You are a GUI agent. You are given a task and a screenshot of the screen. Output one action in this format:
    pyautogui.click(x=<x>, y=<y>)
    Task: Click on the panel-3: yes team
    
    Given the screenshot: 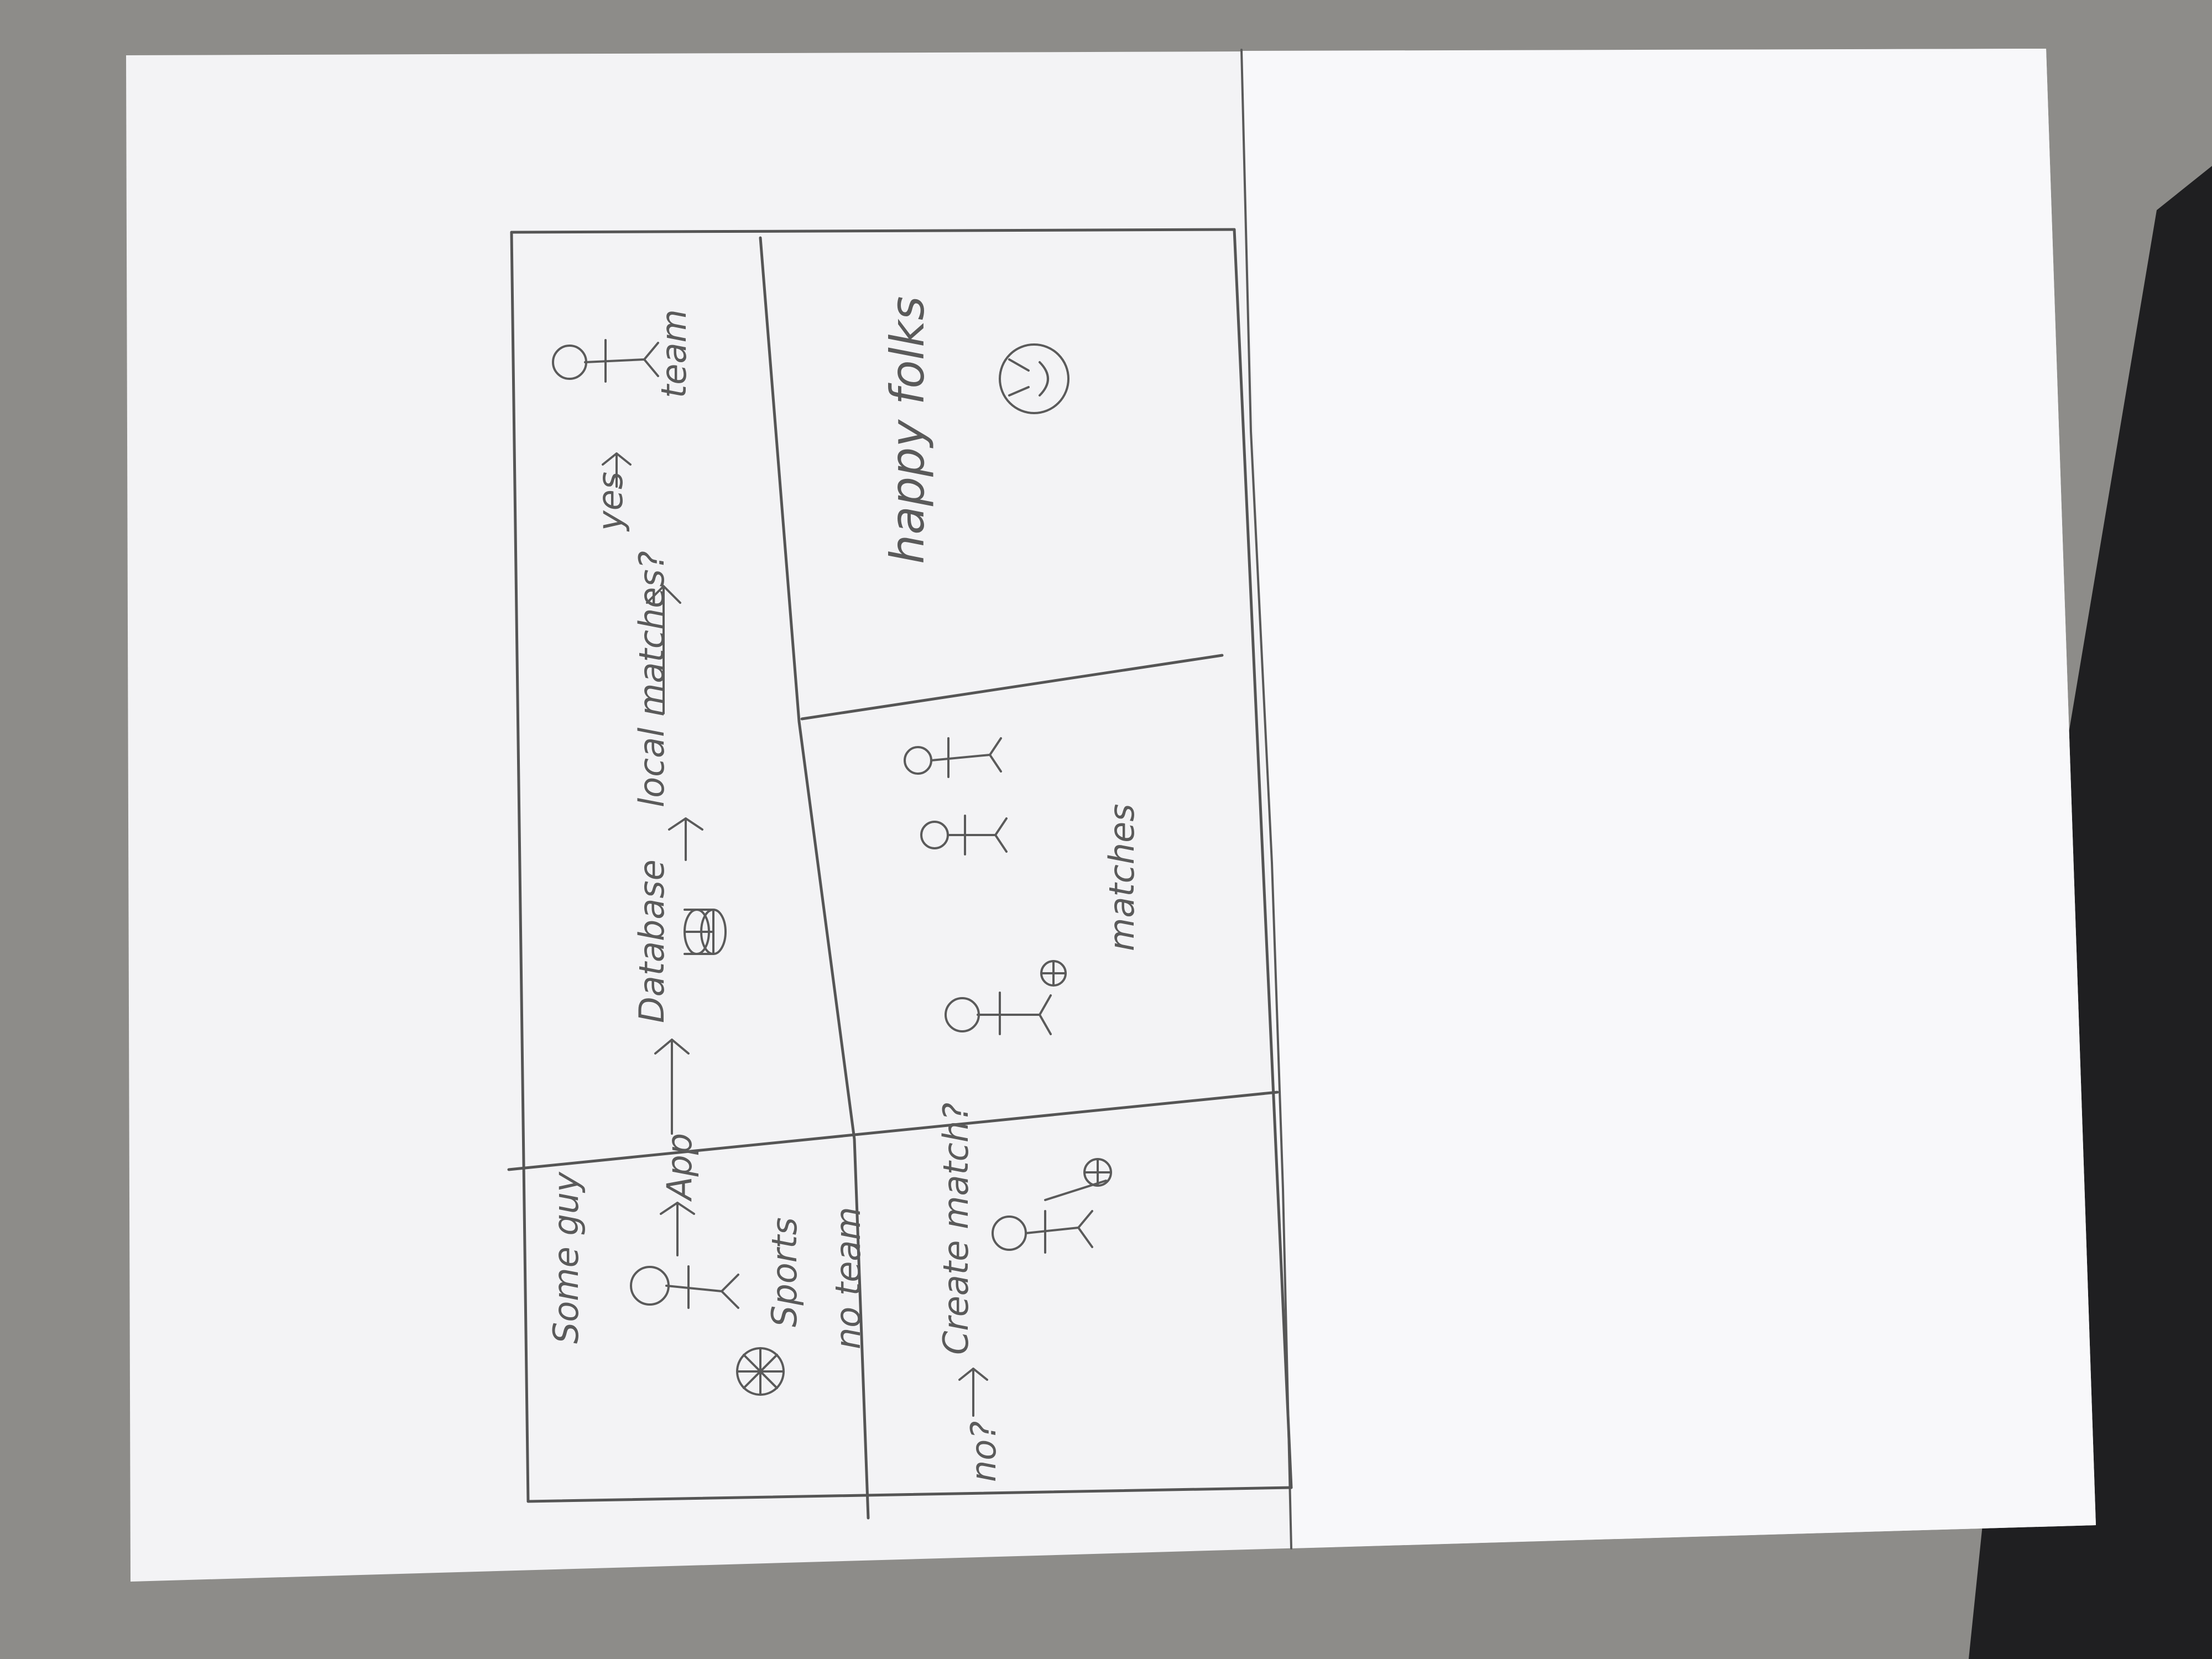 What is the action you would take?
    pyautogui.click(x=623, y=421)
    